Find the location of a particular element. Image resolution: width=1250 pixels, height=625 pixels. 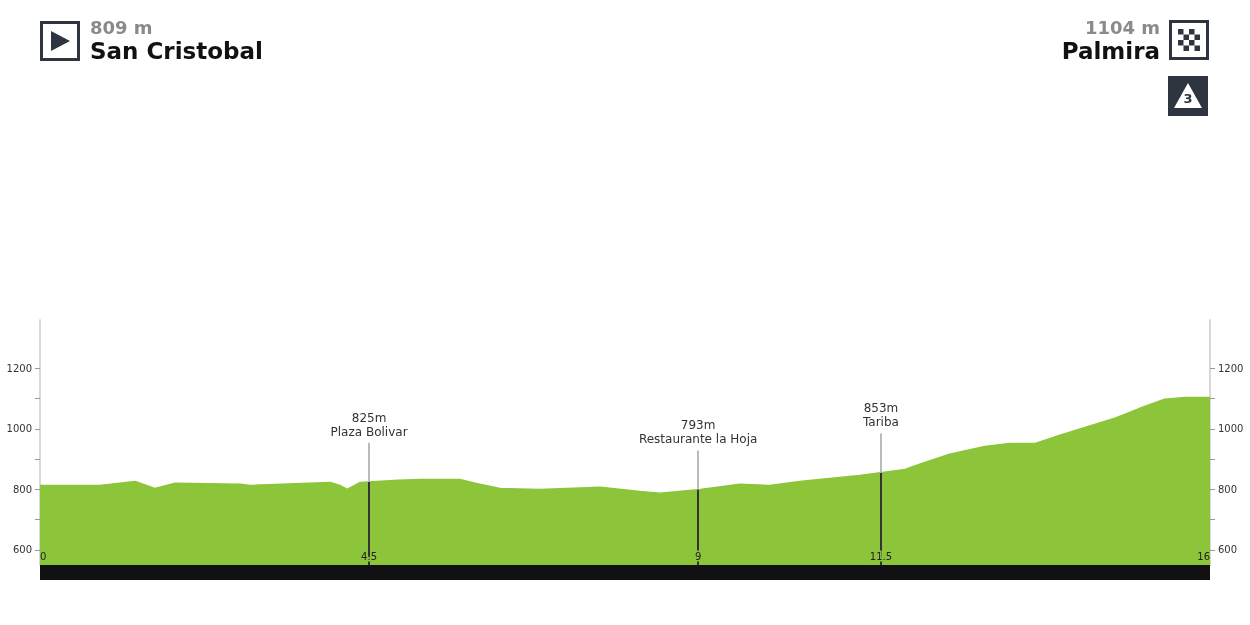

text: 1104 m is located at coordinates (1121, 27).